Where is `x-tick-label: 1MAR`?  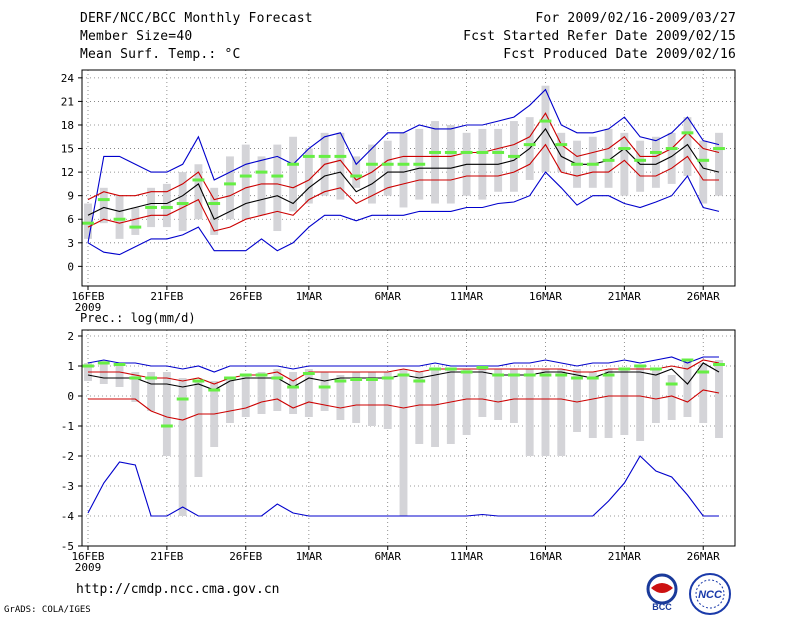
x-tick-label: 1MAR is located at coordinates (309, 556).